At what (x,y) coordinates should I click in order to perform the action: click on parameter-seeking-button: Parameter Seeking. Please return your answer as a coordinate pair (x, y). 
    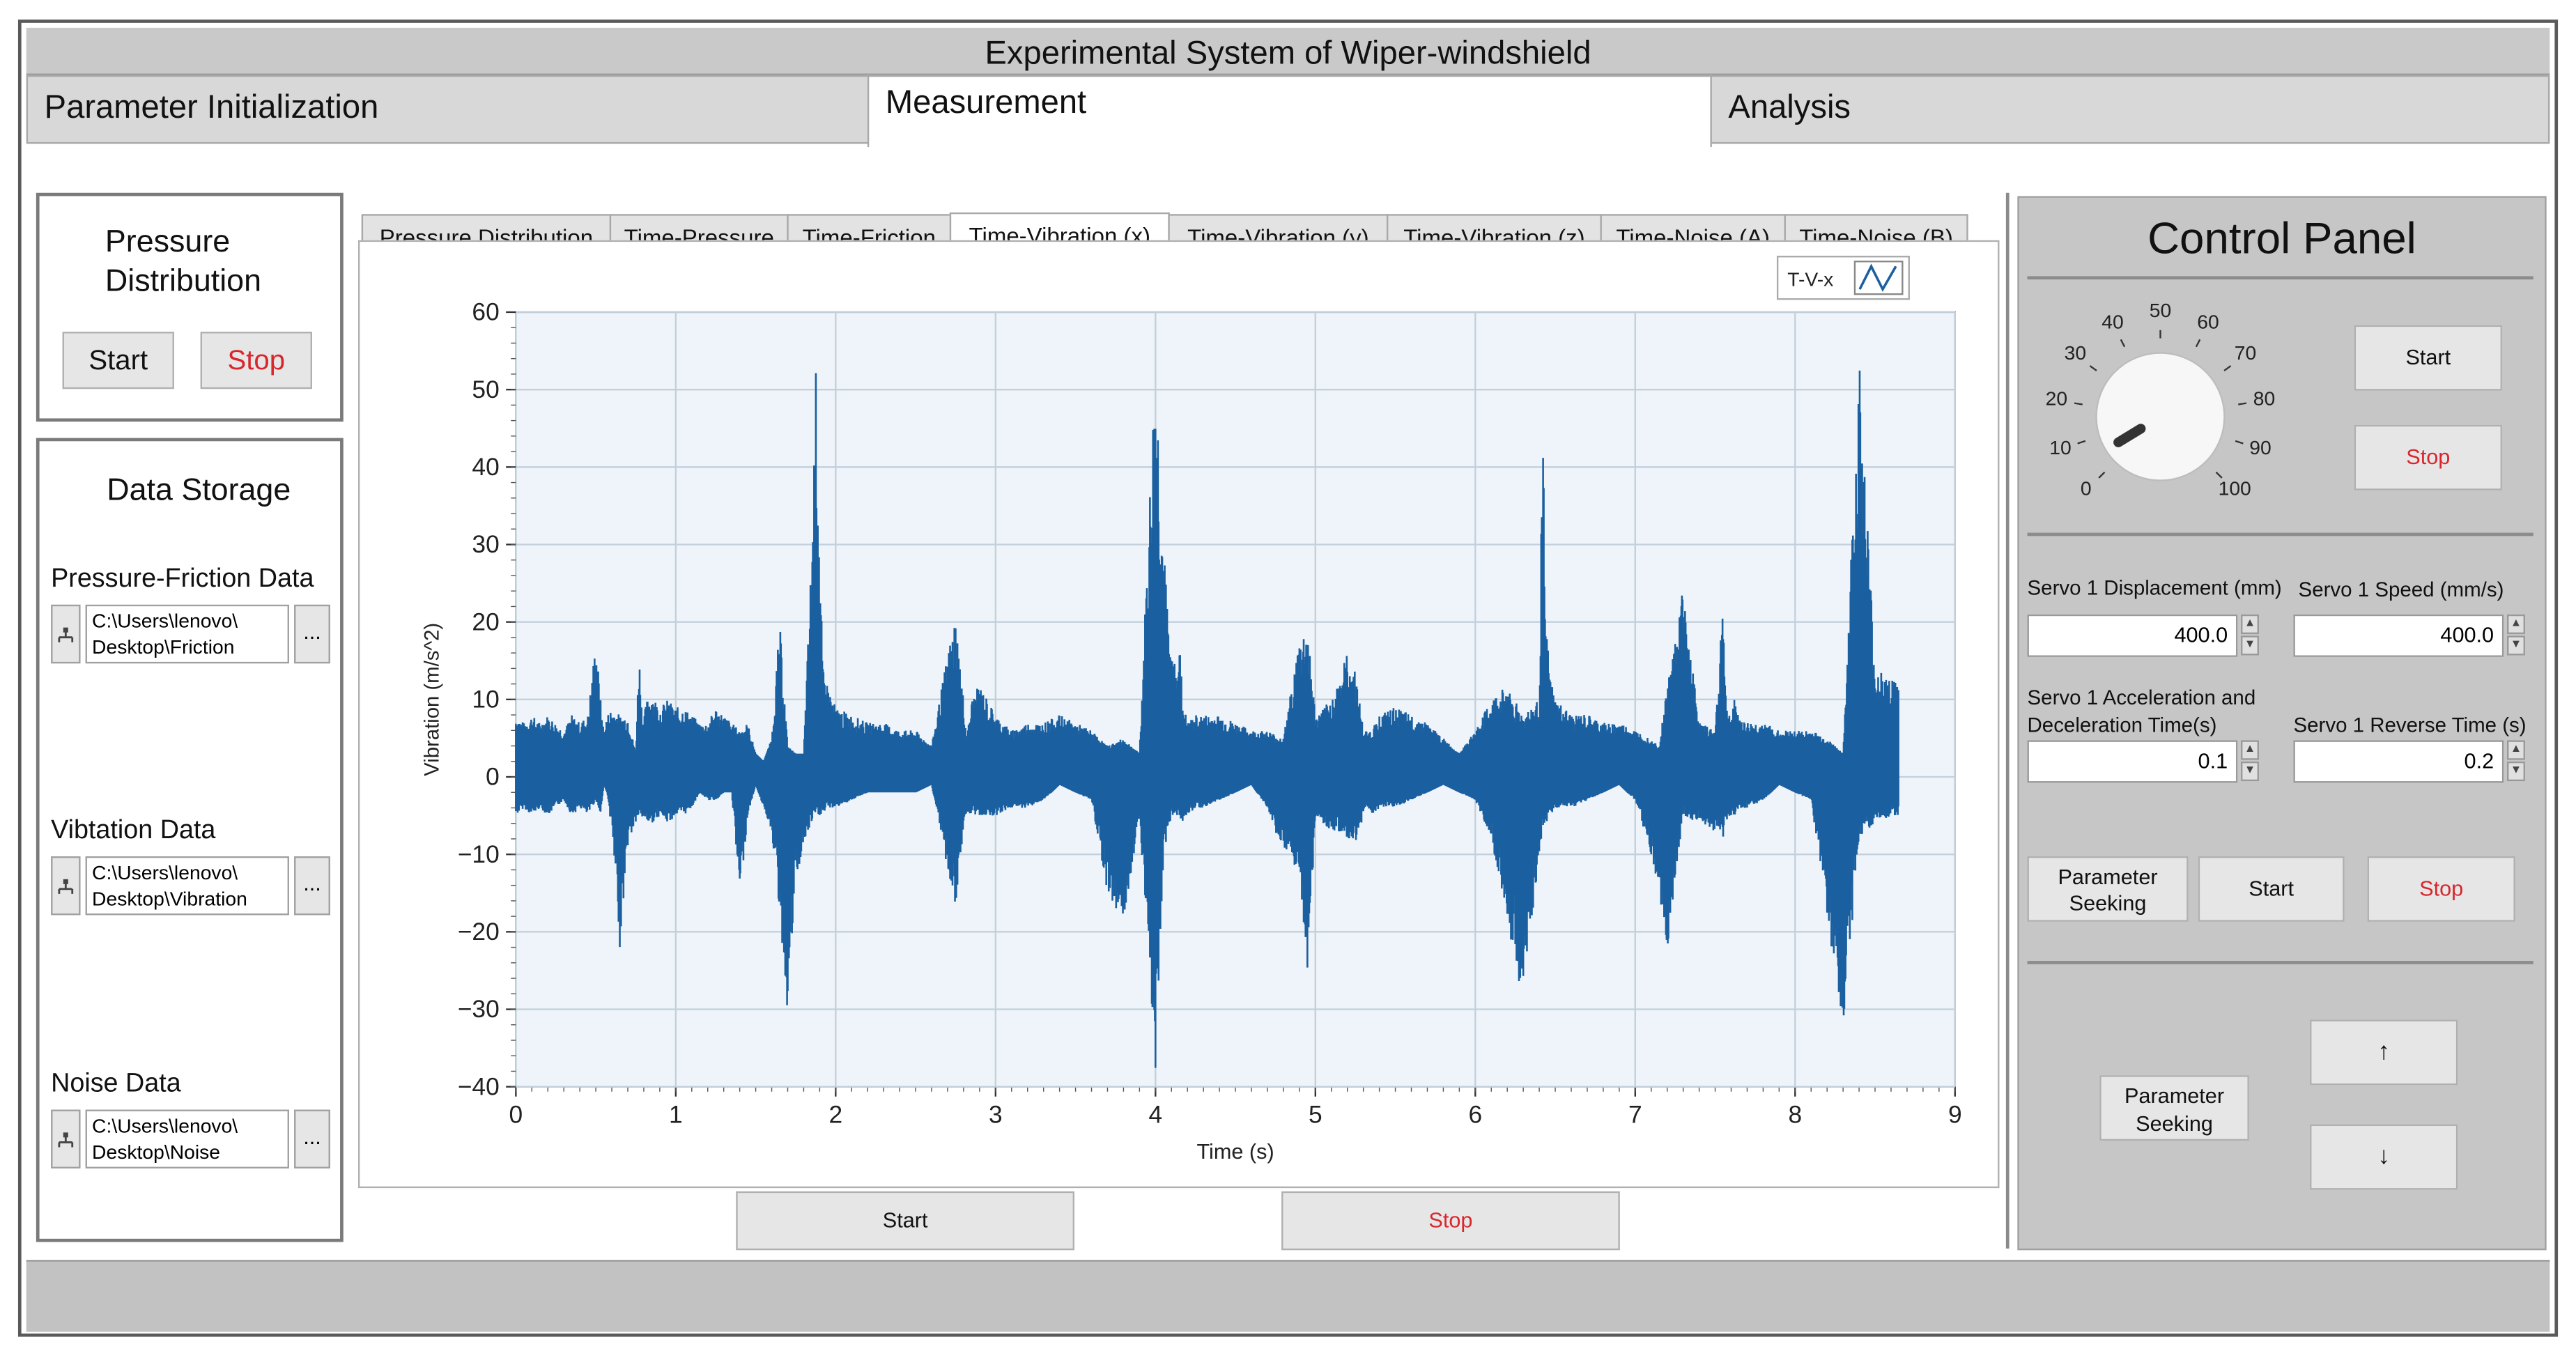
    Looking at the image, I should click on (2108, 889).